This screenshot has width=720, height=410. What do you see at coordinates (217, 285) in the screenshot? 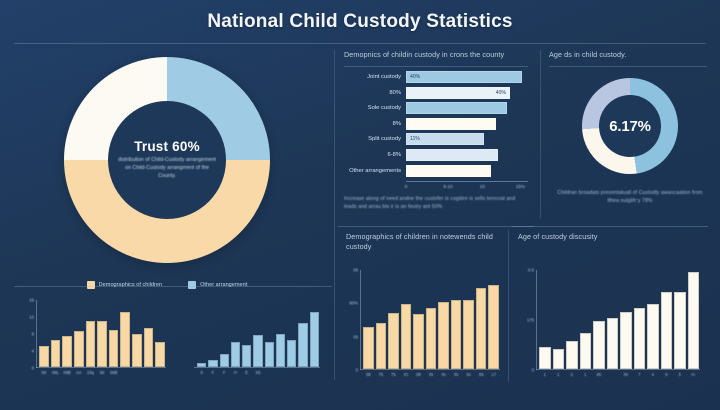
I see `legend-item-other: Other arrangement` at bounding box center [217, 285].